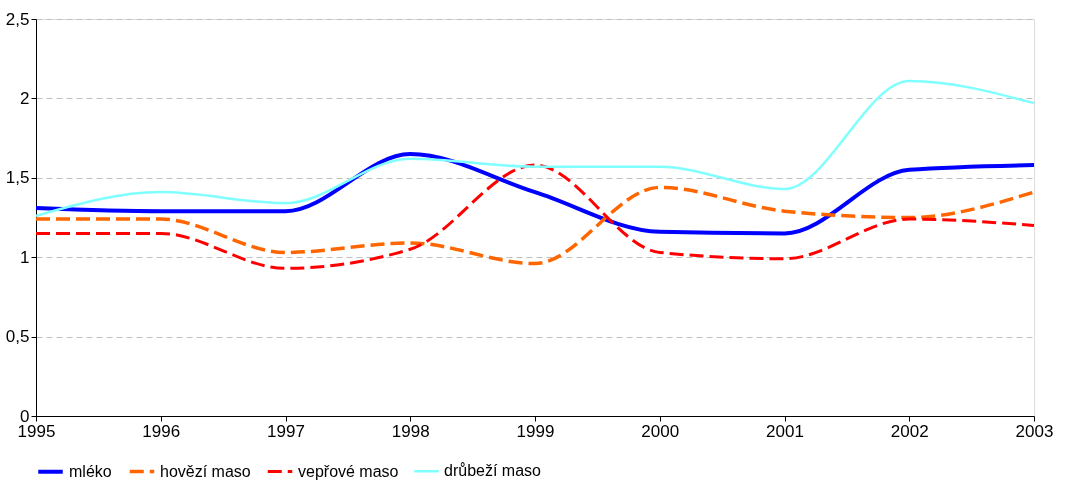 Image resolution: width=1083 pixels, height=485 pixels. Describe the element at coordinates (25, 98) in the screenshot. I see `y-tick-label: 2` at that location.